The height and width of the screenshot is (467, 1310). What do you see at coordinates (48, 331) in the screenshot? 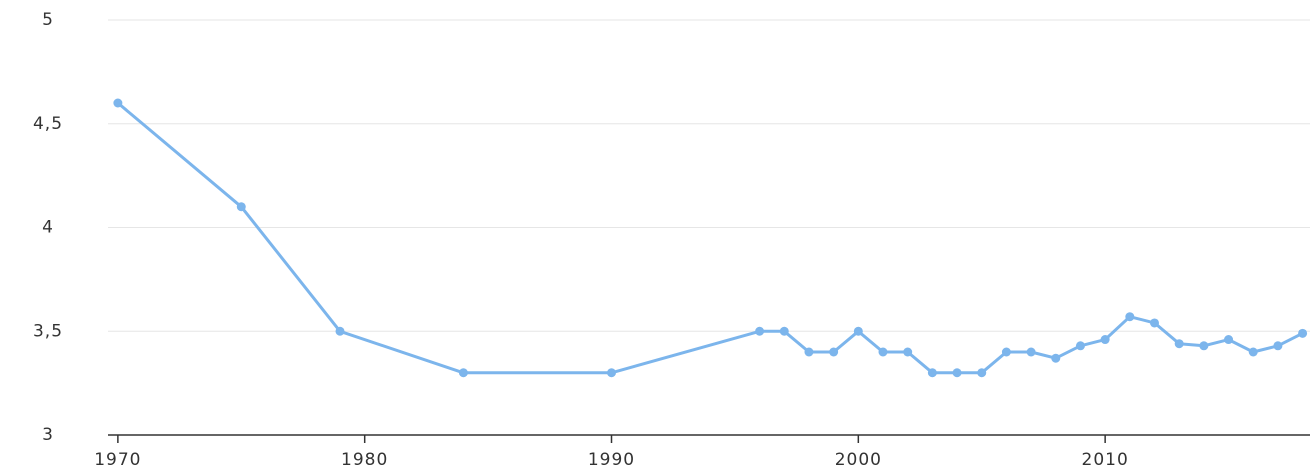
I see `y-tick-label: 3,5` at bounding box center [48, 331].